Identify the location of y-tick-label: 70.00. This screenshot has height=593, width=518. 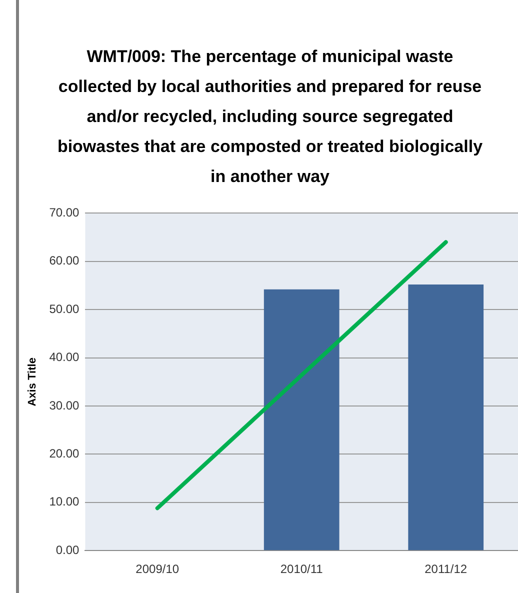
(64, 213).